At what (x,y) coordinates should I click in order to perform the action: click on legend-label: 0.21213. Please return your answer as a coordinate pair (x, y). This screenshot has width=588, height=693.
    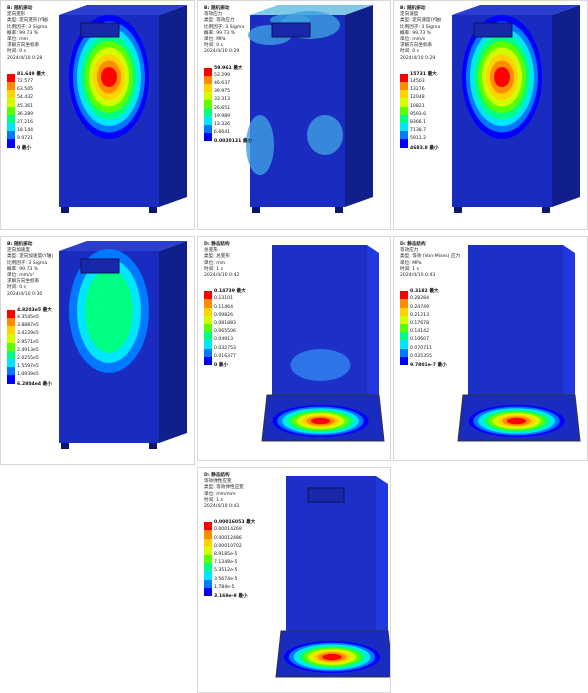
    Looking at the image, I should click on (419, 315).